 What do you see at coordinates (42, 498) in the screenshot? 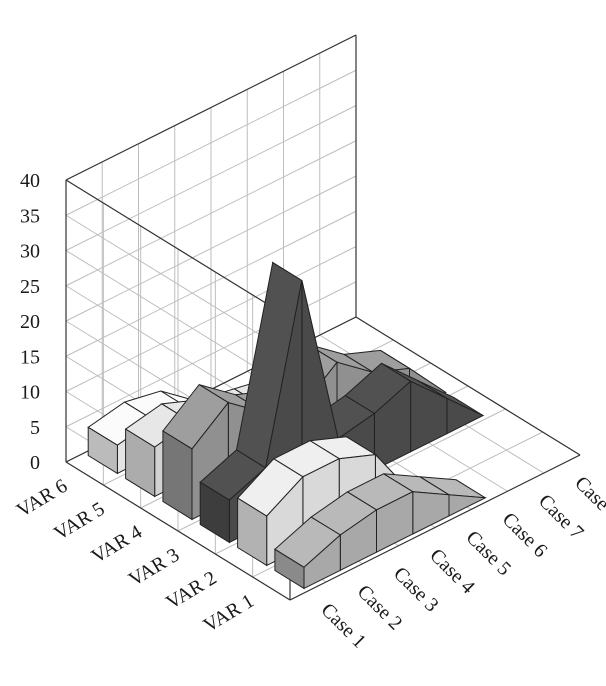
I see `variable-tick-label: VAR 6` at bounding box center [42, 498].